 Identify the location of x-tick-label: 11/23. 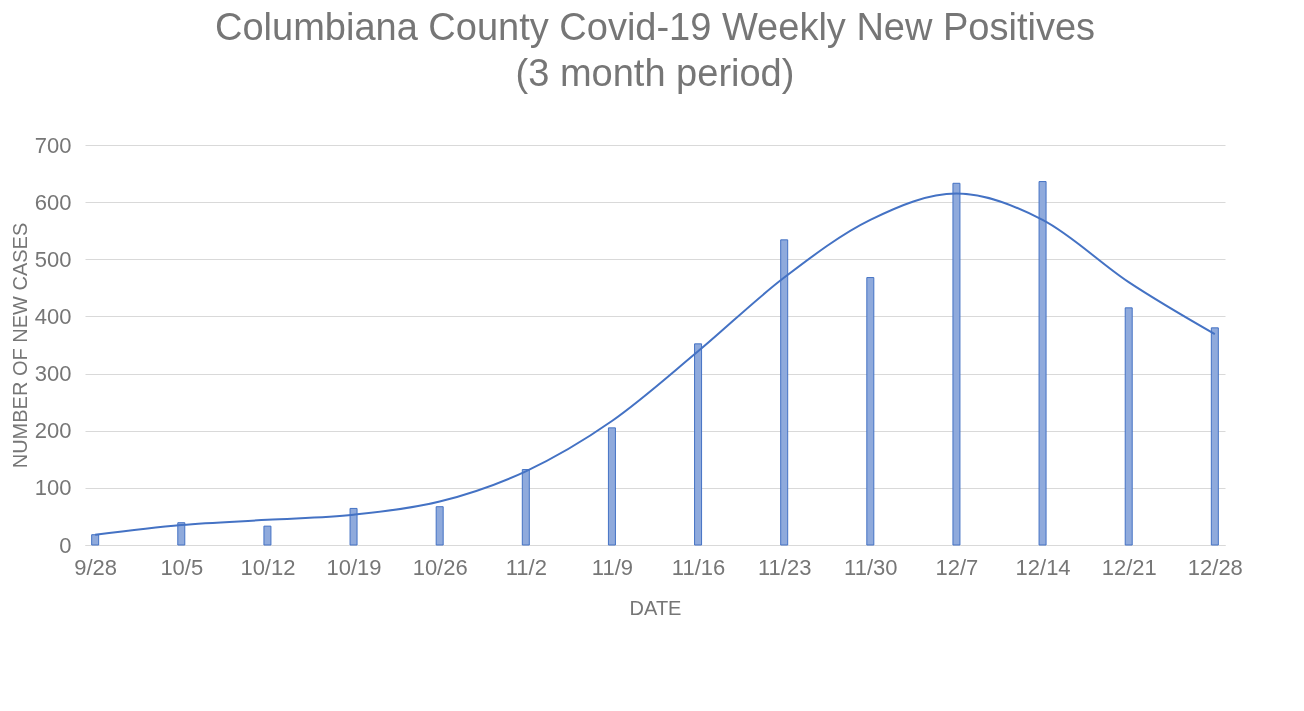
(784, 567).